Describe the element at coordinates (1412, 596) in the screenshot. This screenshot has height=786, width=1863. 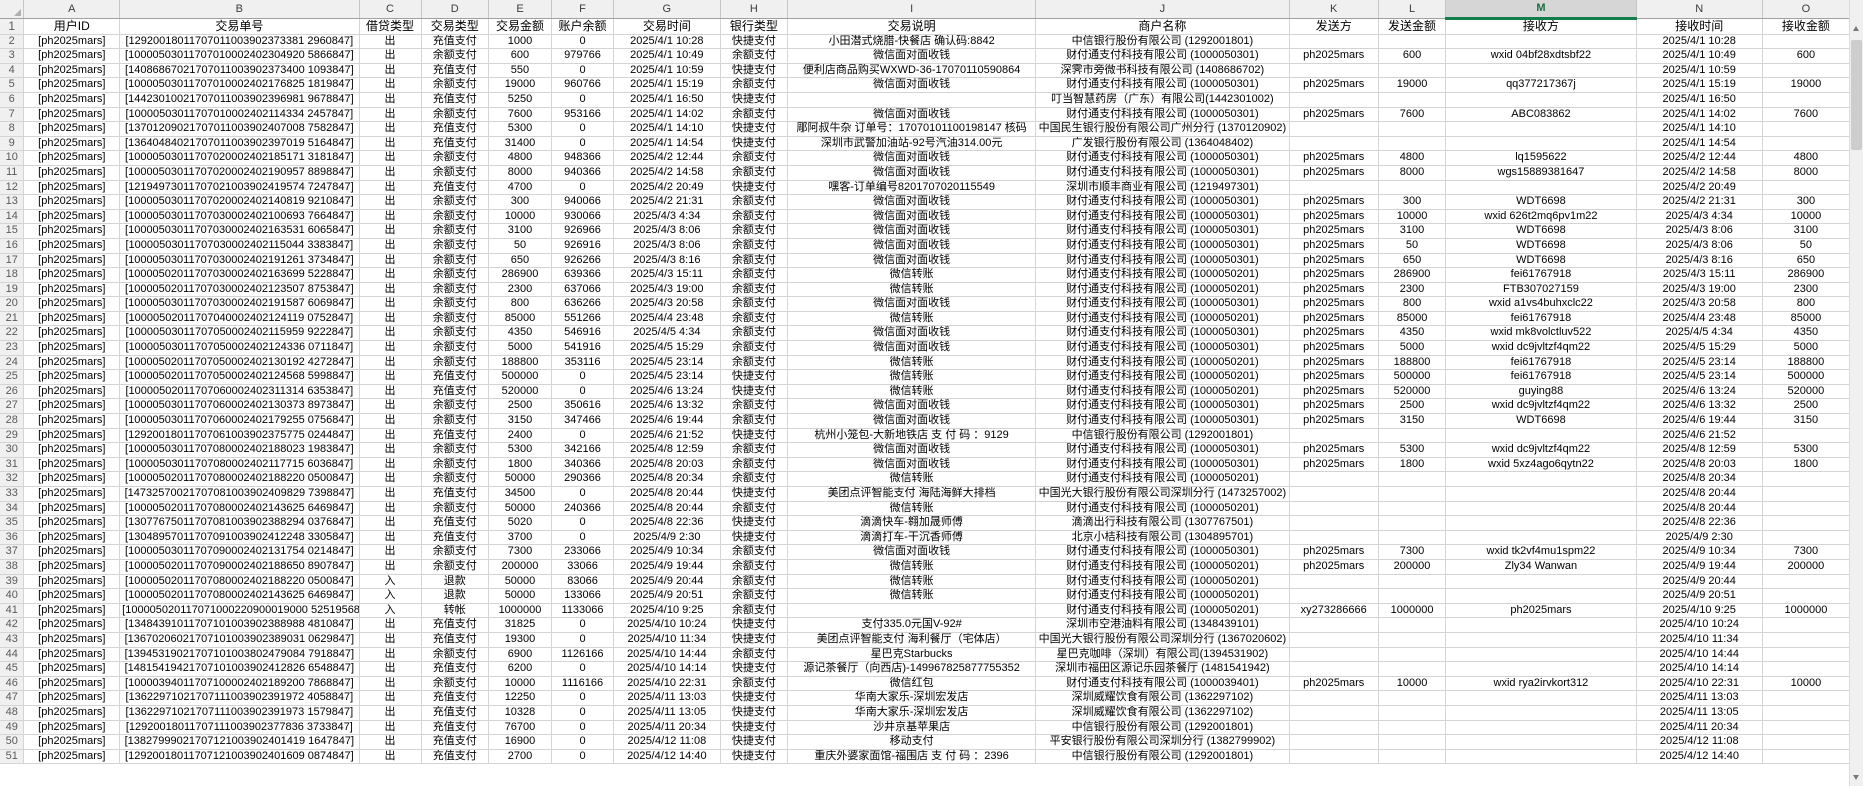
I see `cell-L40` at that location.